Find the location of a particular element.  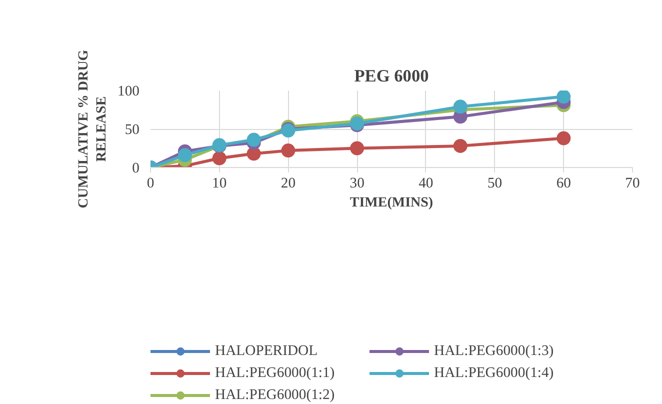

x-tick-label: 50 is located at coordinates (494, 184).